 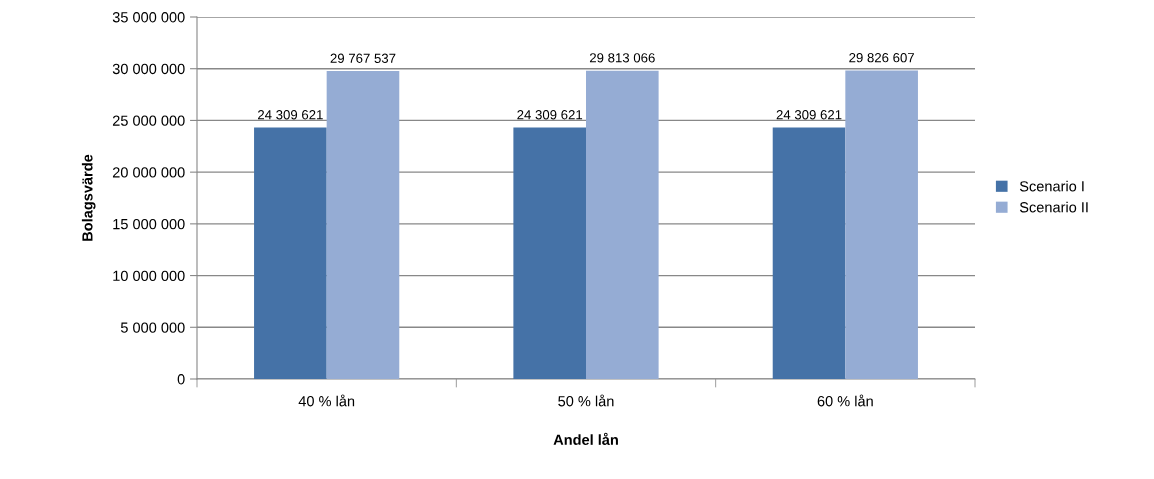 I want to click on legend-label: Scenario II, so click(x=1053, y=207).